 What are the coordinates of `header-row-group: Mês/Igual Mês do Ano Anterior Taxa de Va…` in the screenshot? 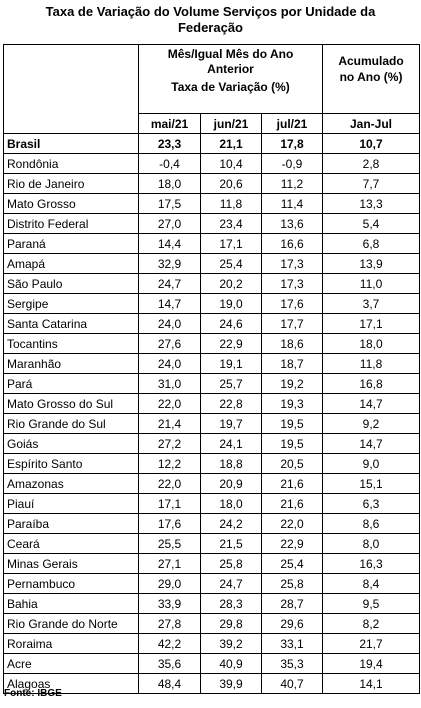 It's located at (212, 89).